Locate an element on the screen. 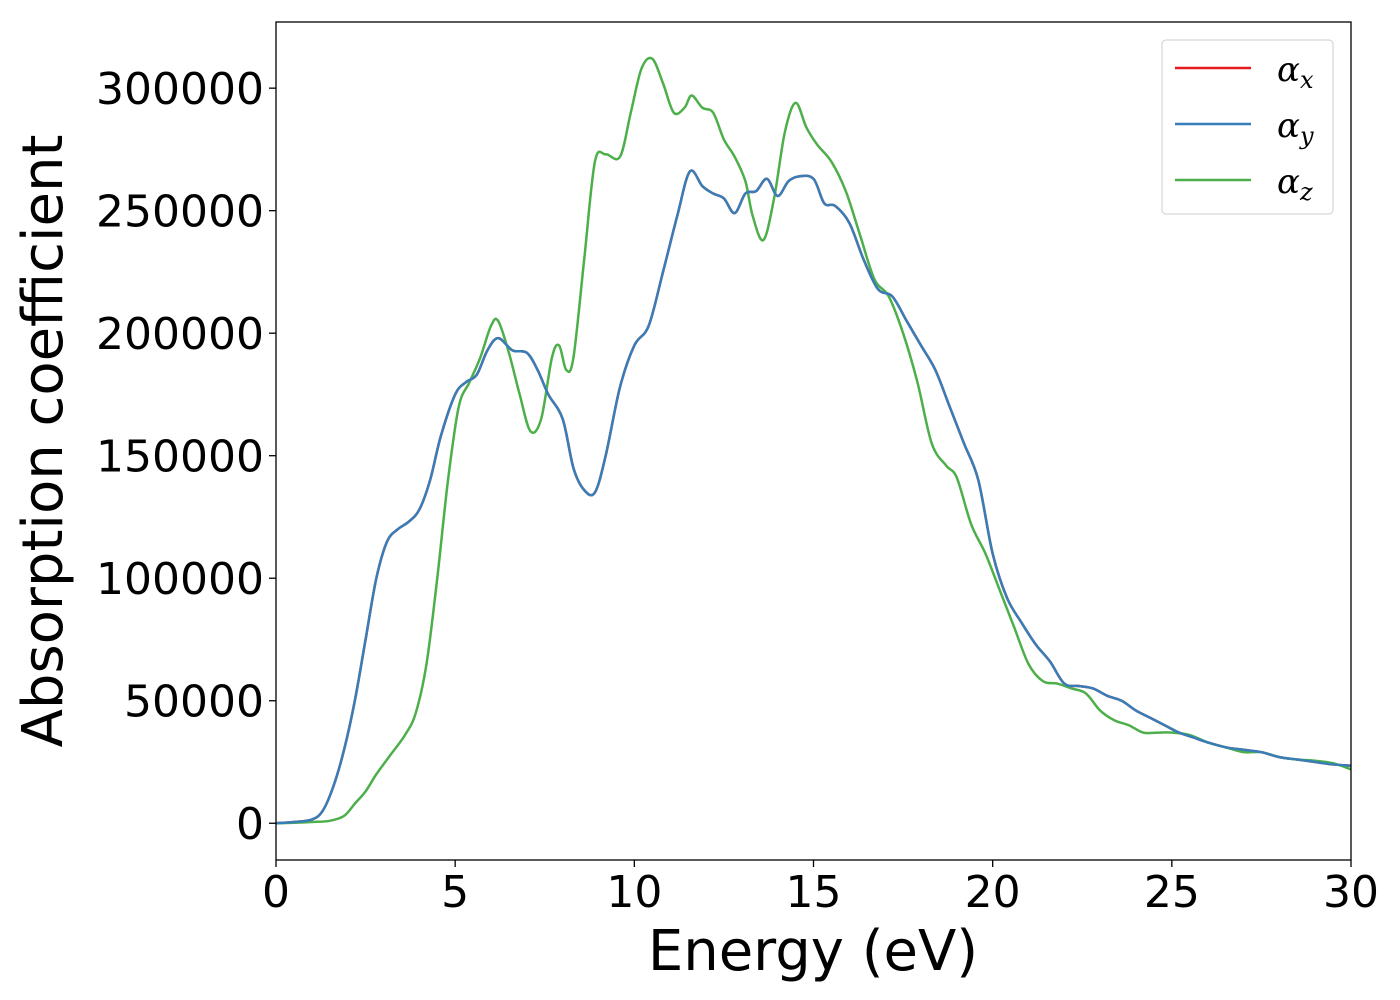 This screenshot has width=1400, height=1000. y-tick-label: 150000 is located at coordinates (180, 457).